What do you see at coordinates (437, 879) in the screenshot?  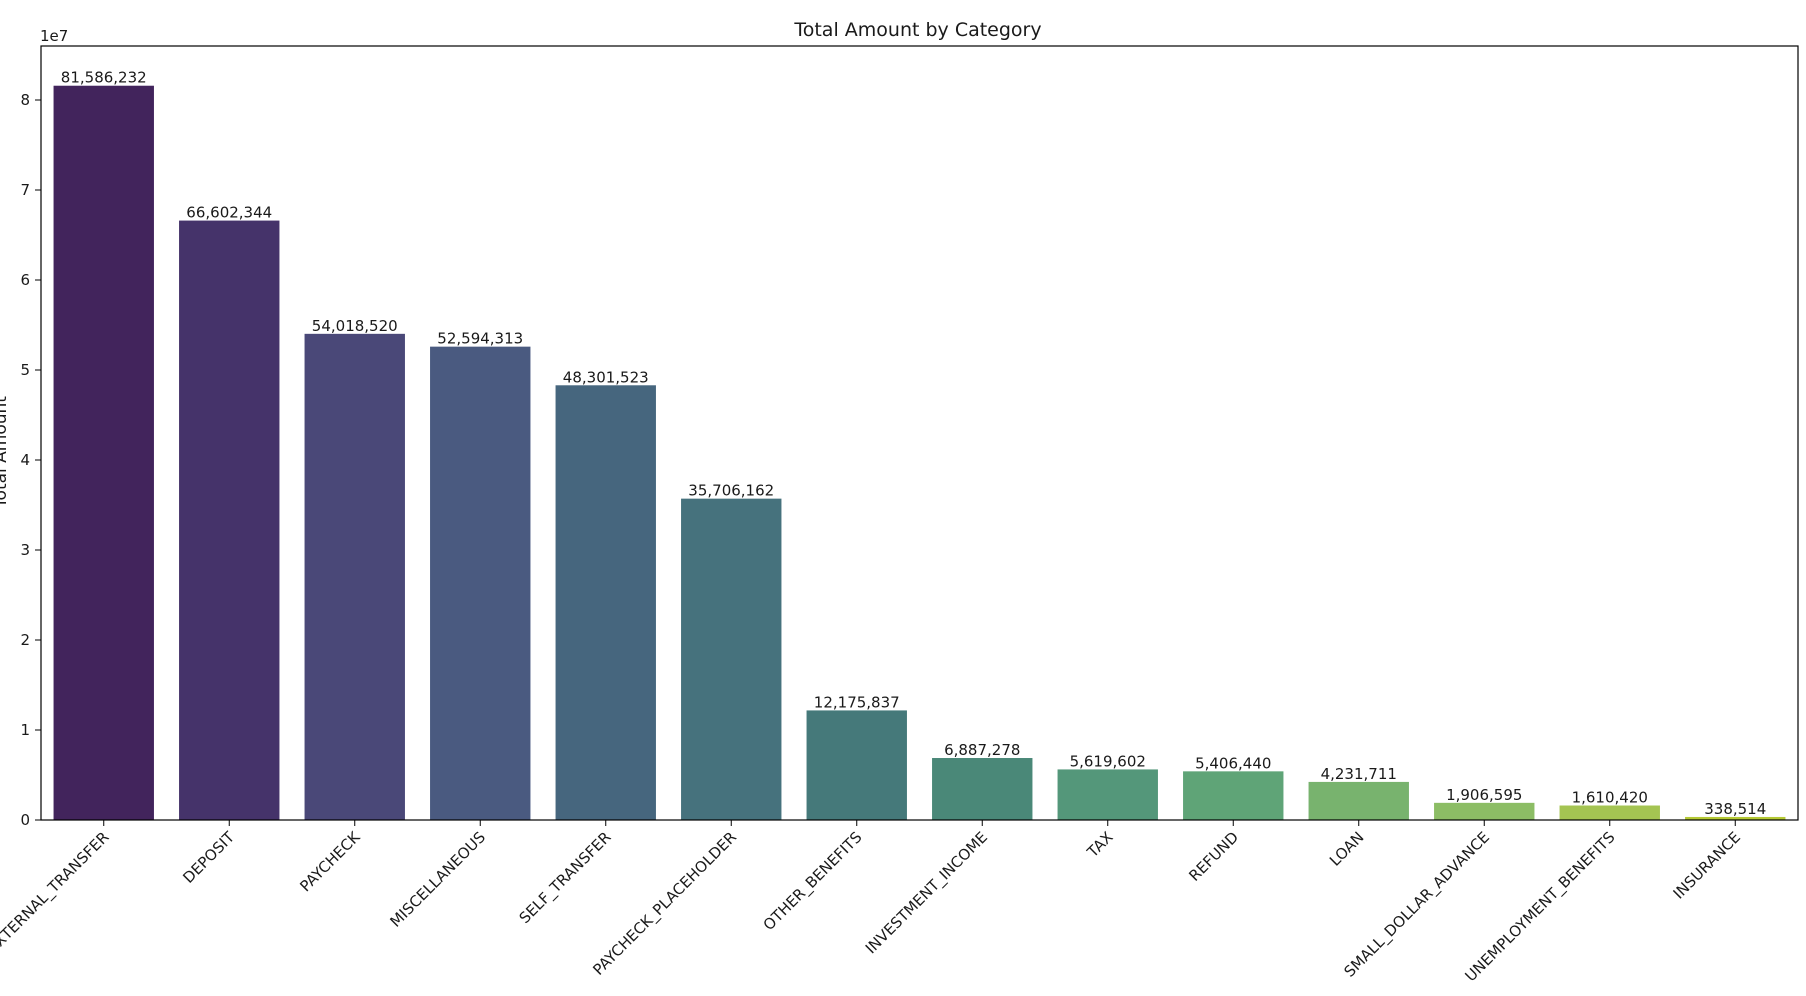 I see `x-tick-label: MISCELLANEOUS` at bounding box center [437, 879].